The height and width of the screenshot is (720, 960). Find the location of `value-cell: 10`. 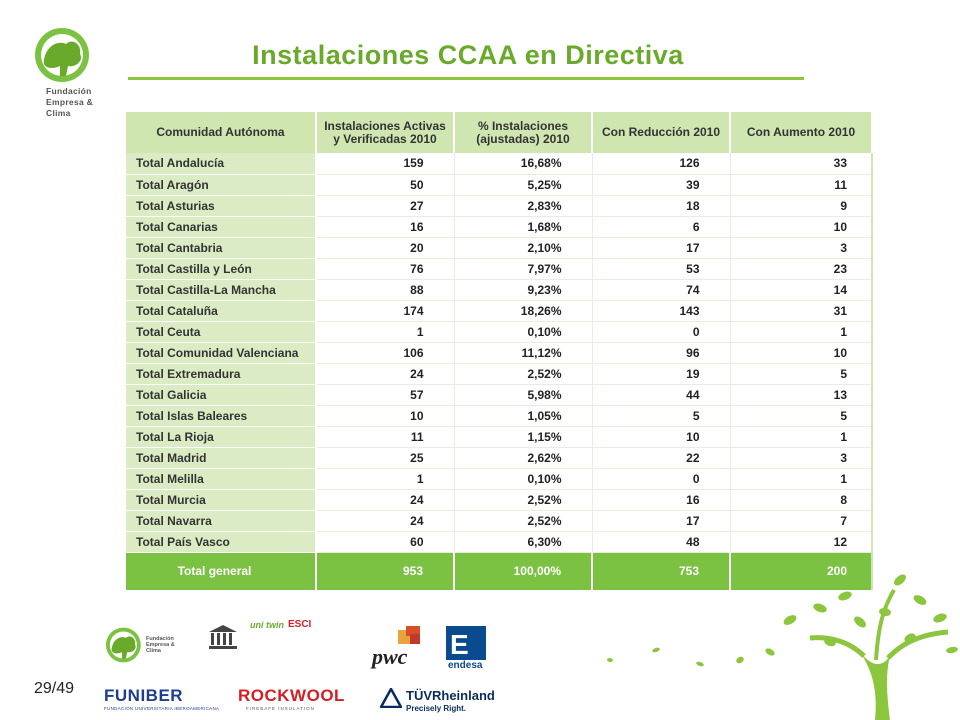

value-cell: 10 is located at coordinates (661, 437).